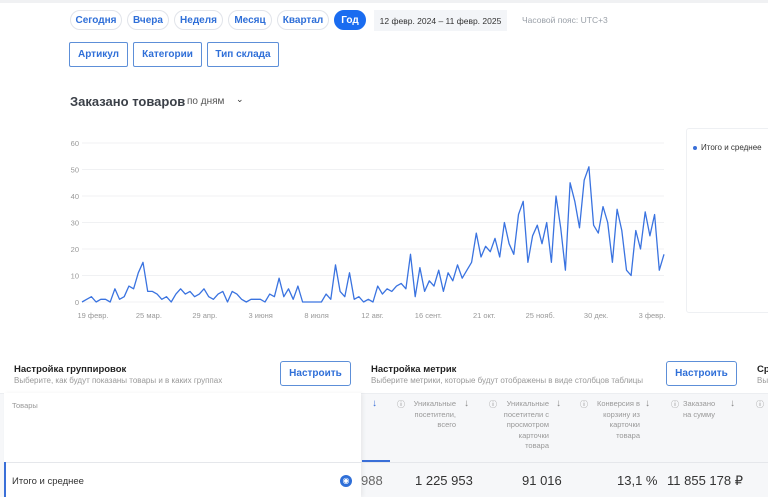 The image size is (768, 497). Describe the element at coordinates (198, 20) in the screenshot. I see `period-week: Неделя` at that location.